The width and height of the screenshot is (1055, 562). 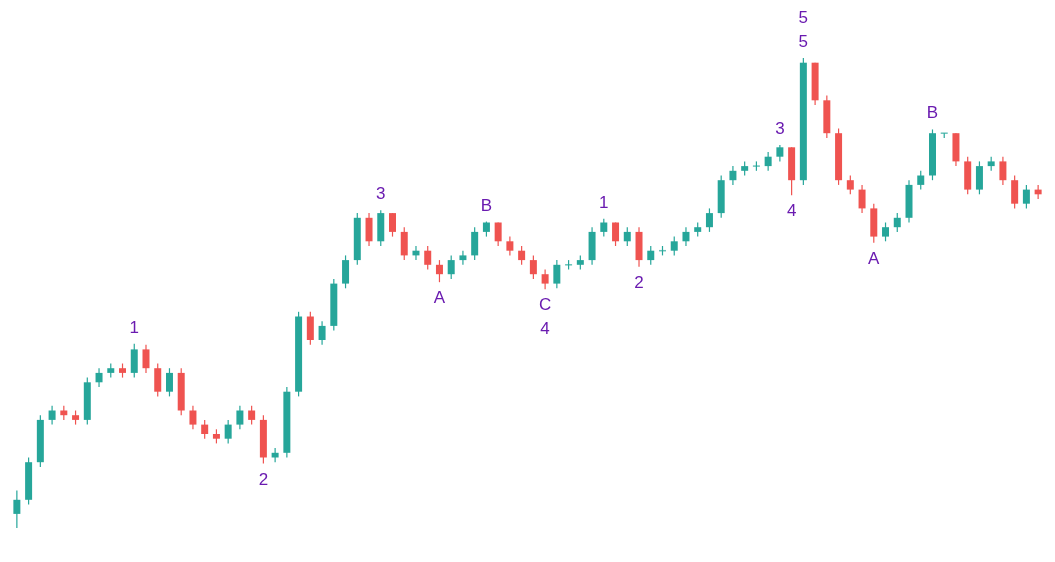 I want to click on annotation: C, so click(x=545, y=305).